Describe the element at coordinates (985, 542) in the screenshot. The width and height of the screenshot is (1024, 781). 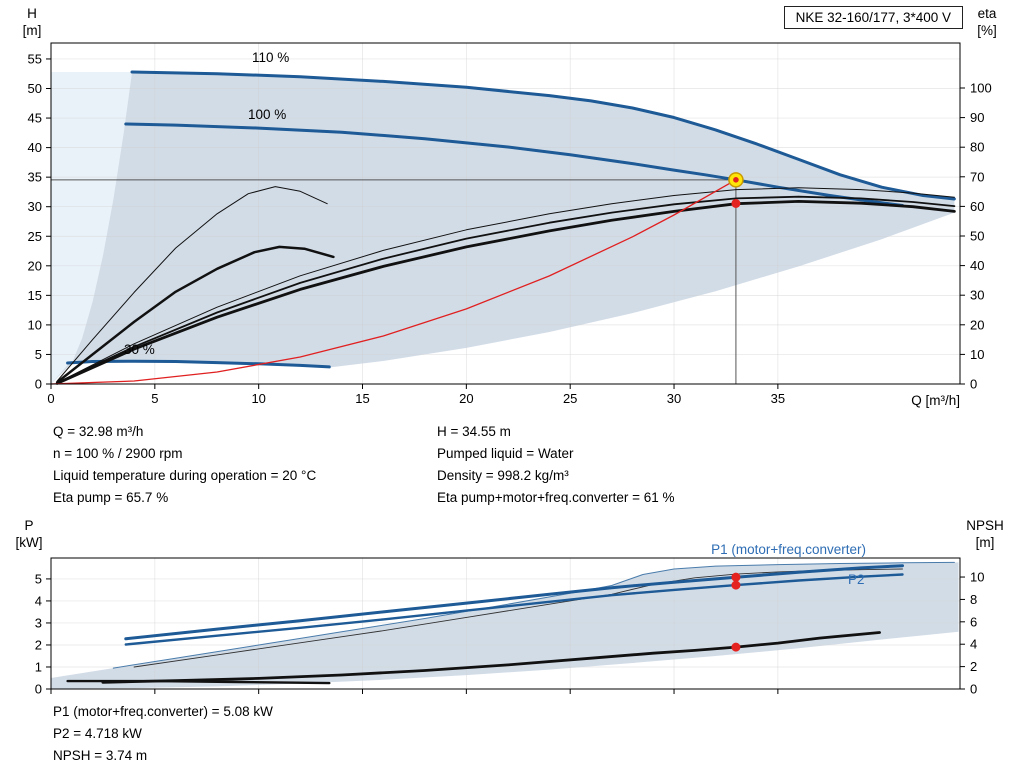
I see `npsh-axis-unit: [m]` at that location.